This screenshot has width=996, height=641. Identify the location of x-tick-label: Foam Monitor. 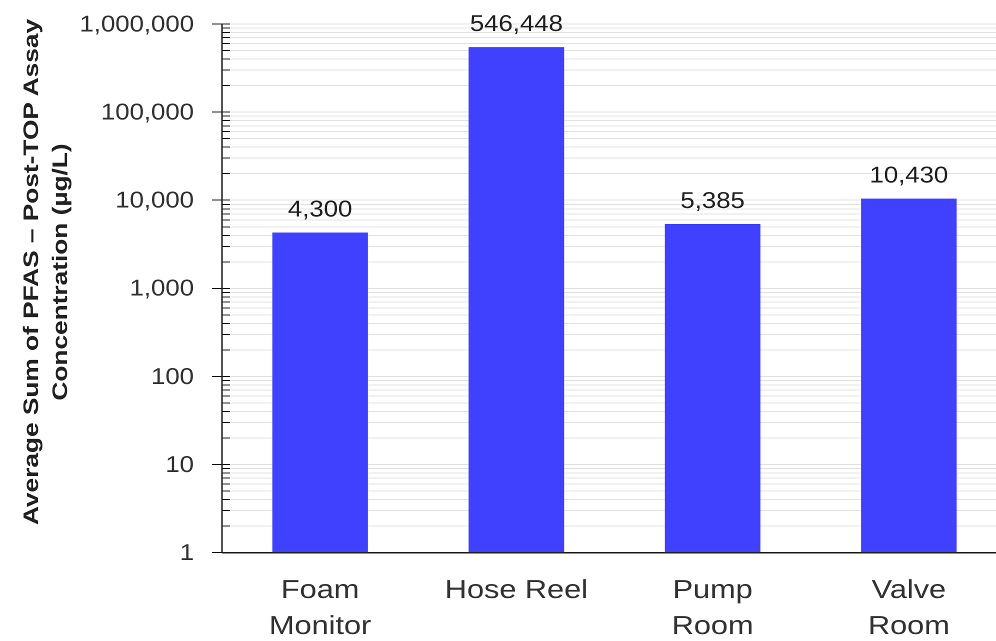
(320, 607).